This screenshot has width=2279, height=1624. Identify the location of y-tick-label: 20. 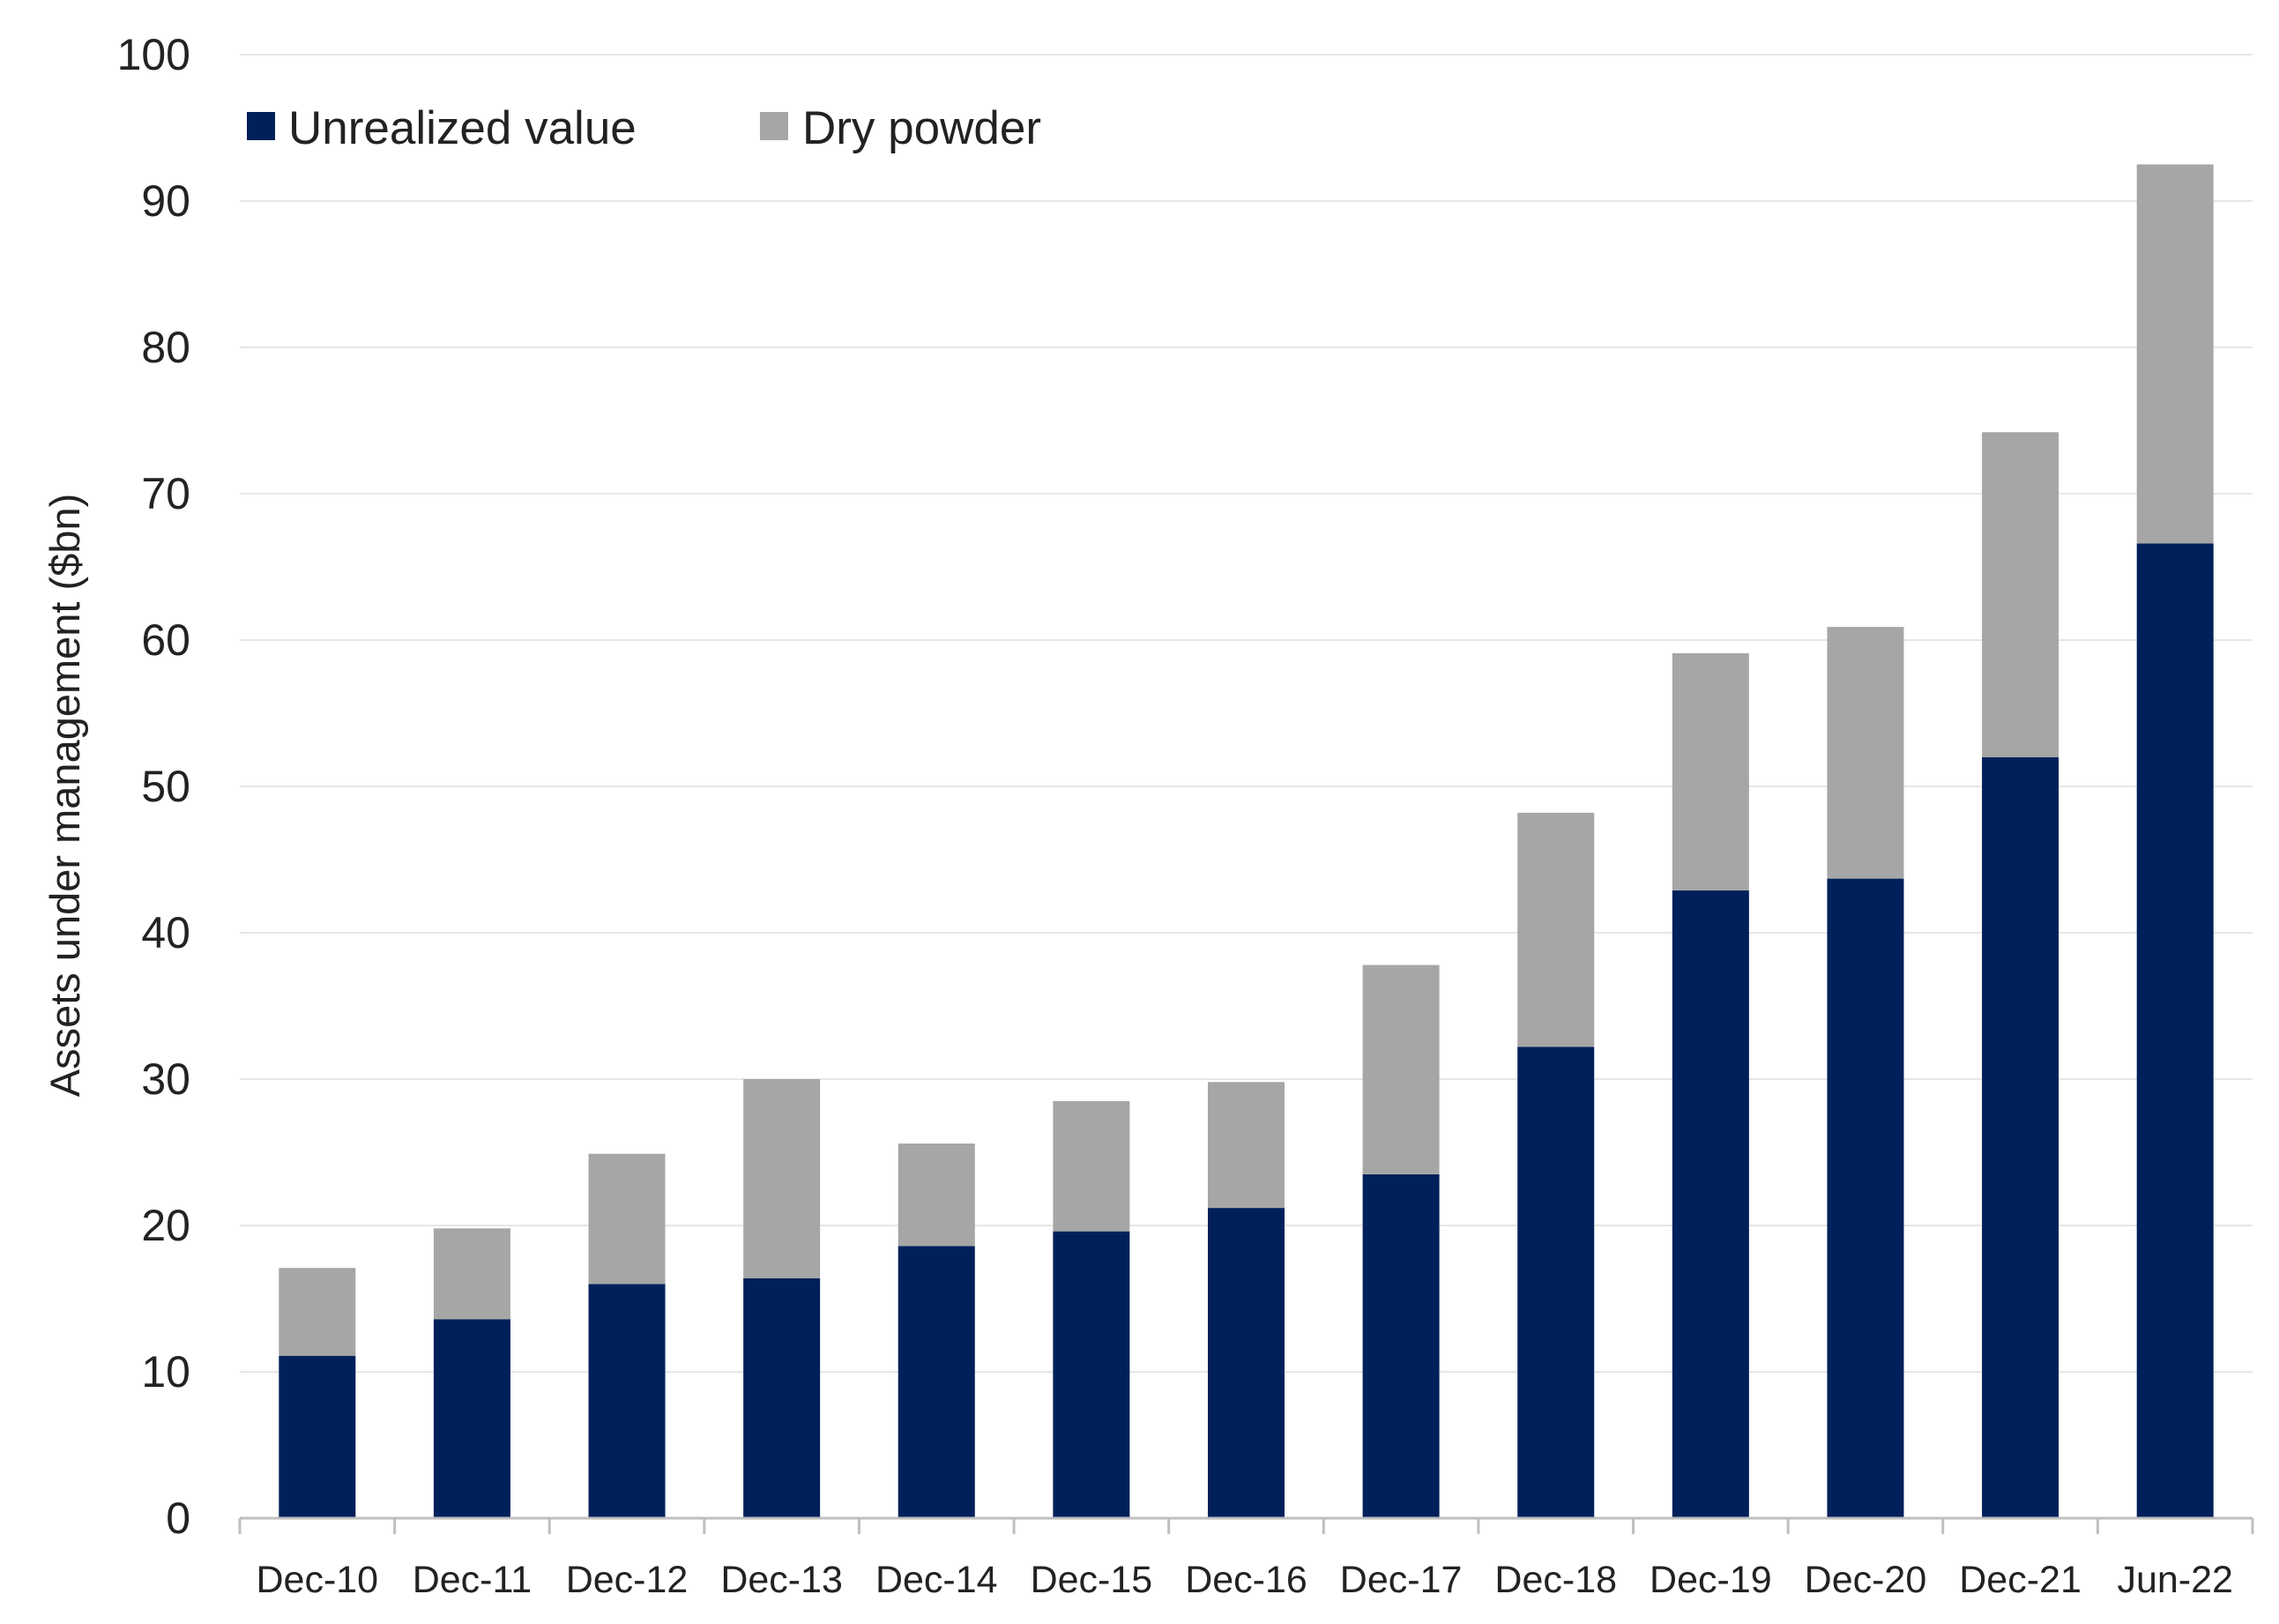
(165, 1225).